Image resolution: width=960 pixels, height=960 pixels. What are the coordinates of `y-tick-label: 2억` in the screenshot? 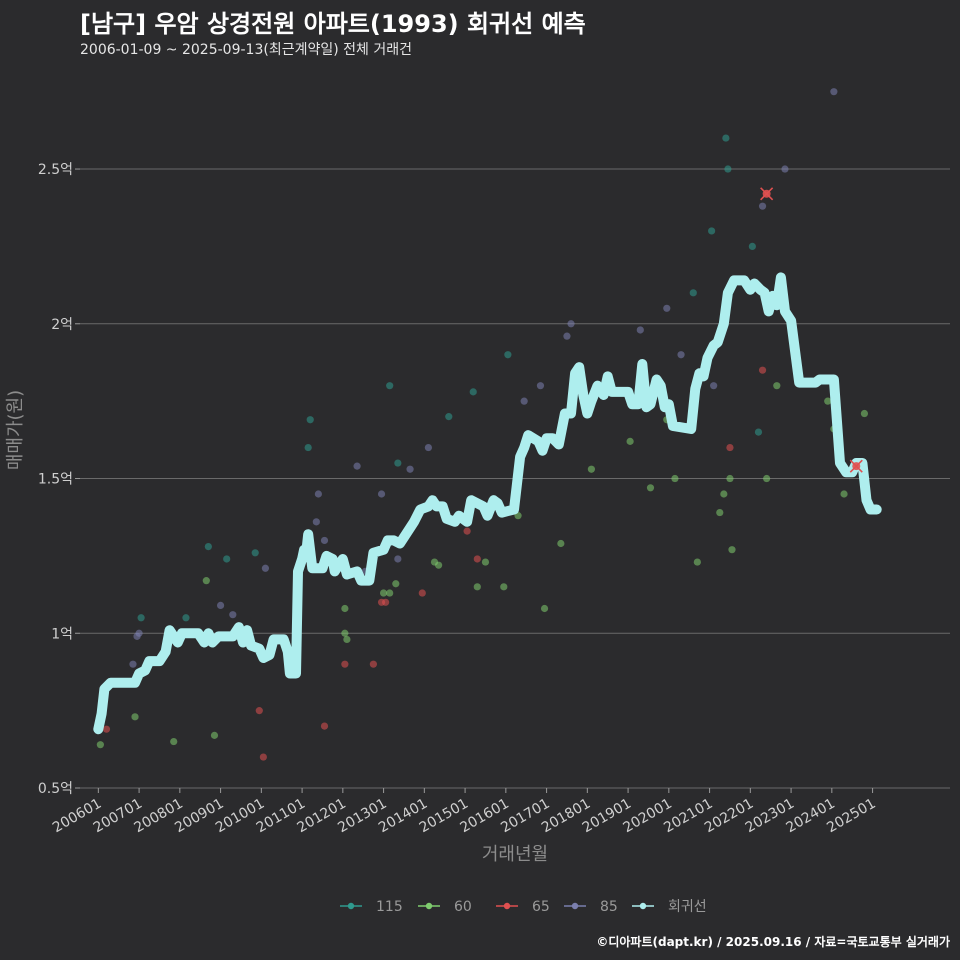 It's located at (62, 325).